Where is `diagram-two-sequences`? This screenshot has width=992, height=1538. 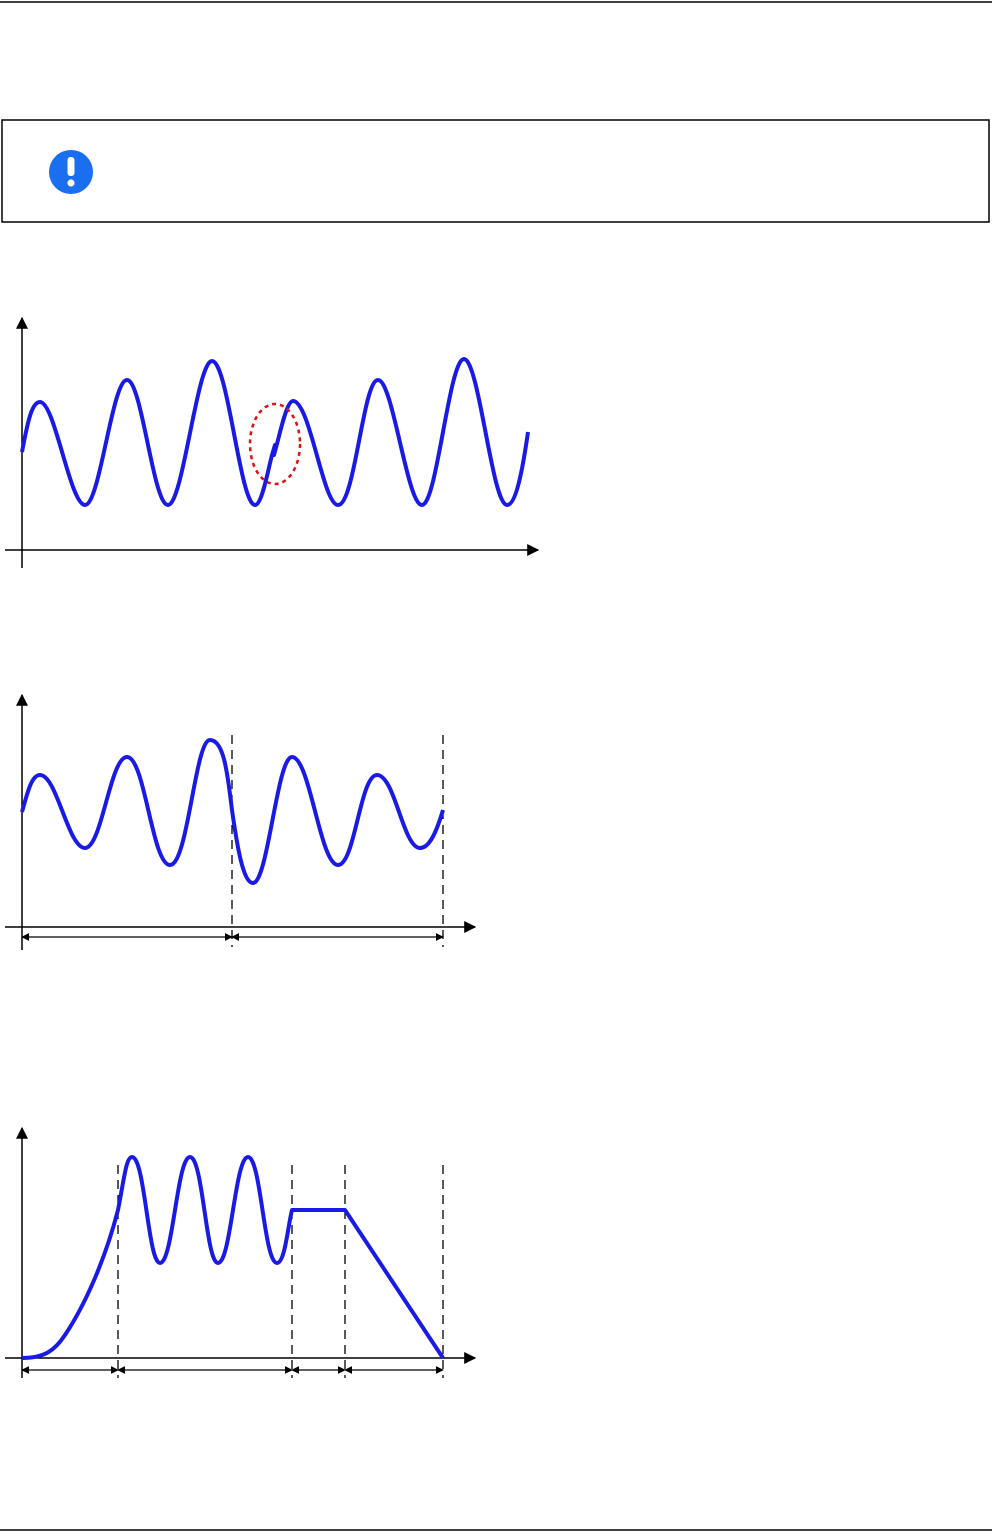
diagram-two-sequences is located at coordinates (241, 821).